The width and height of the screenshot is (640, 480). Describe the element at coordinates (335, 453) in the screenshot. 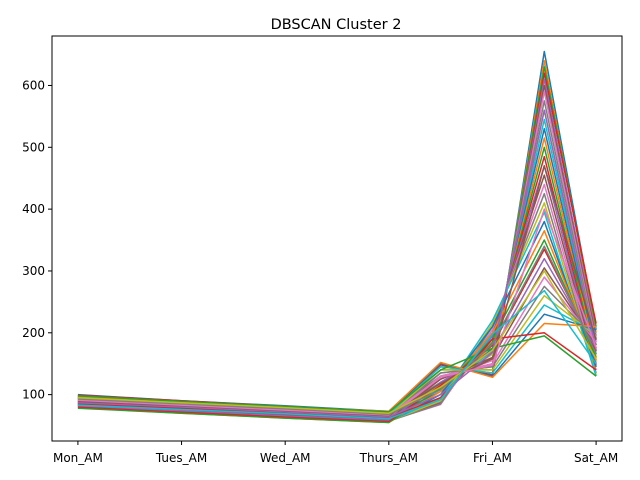

I see `x-axis-ticks: Mon_AM Tues_AM Wed_AM Thurs_AM Fri_AM Sat_AM` at that location.